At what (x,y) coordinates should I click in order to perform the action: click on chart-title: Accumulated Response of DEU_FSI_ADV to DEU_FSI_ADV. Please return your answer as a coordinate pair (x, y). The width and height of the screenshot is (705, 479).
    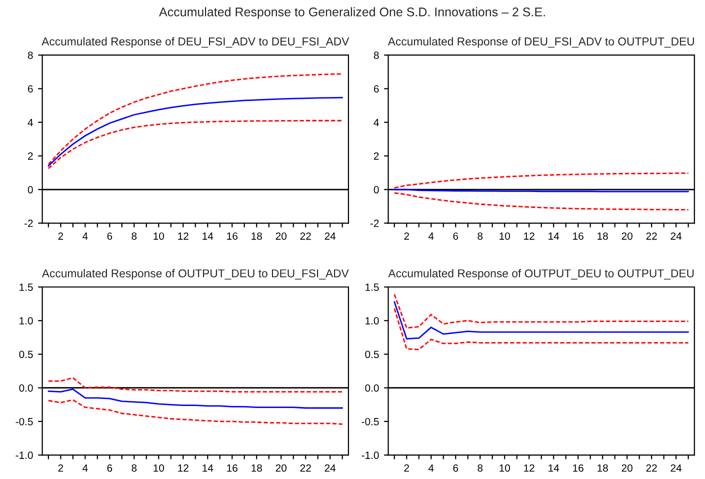
    Looking at the image, I should click on (196, 42).